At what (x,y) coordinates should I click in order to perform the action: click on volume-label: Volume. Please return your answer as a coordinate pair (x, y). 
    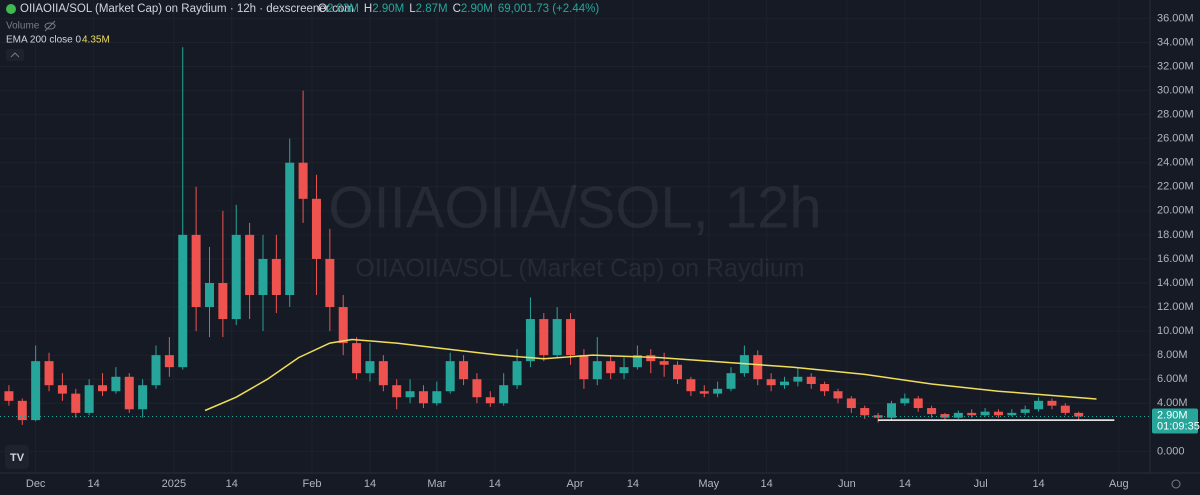
    Looking at the image, I should click on (23, 26).